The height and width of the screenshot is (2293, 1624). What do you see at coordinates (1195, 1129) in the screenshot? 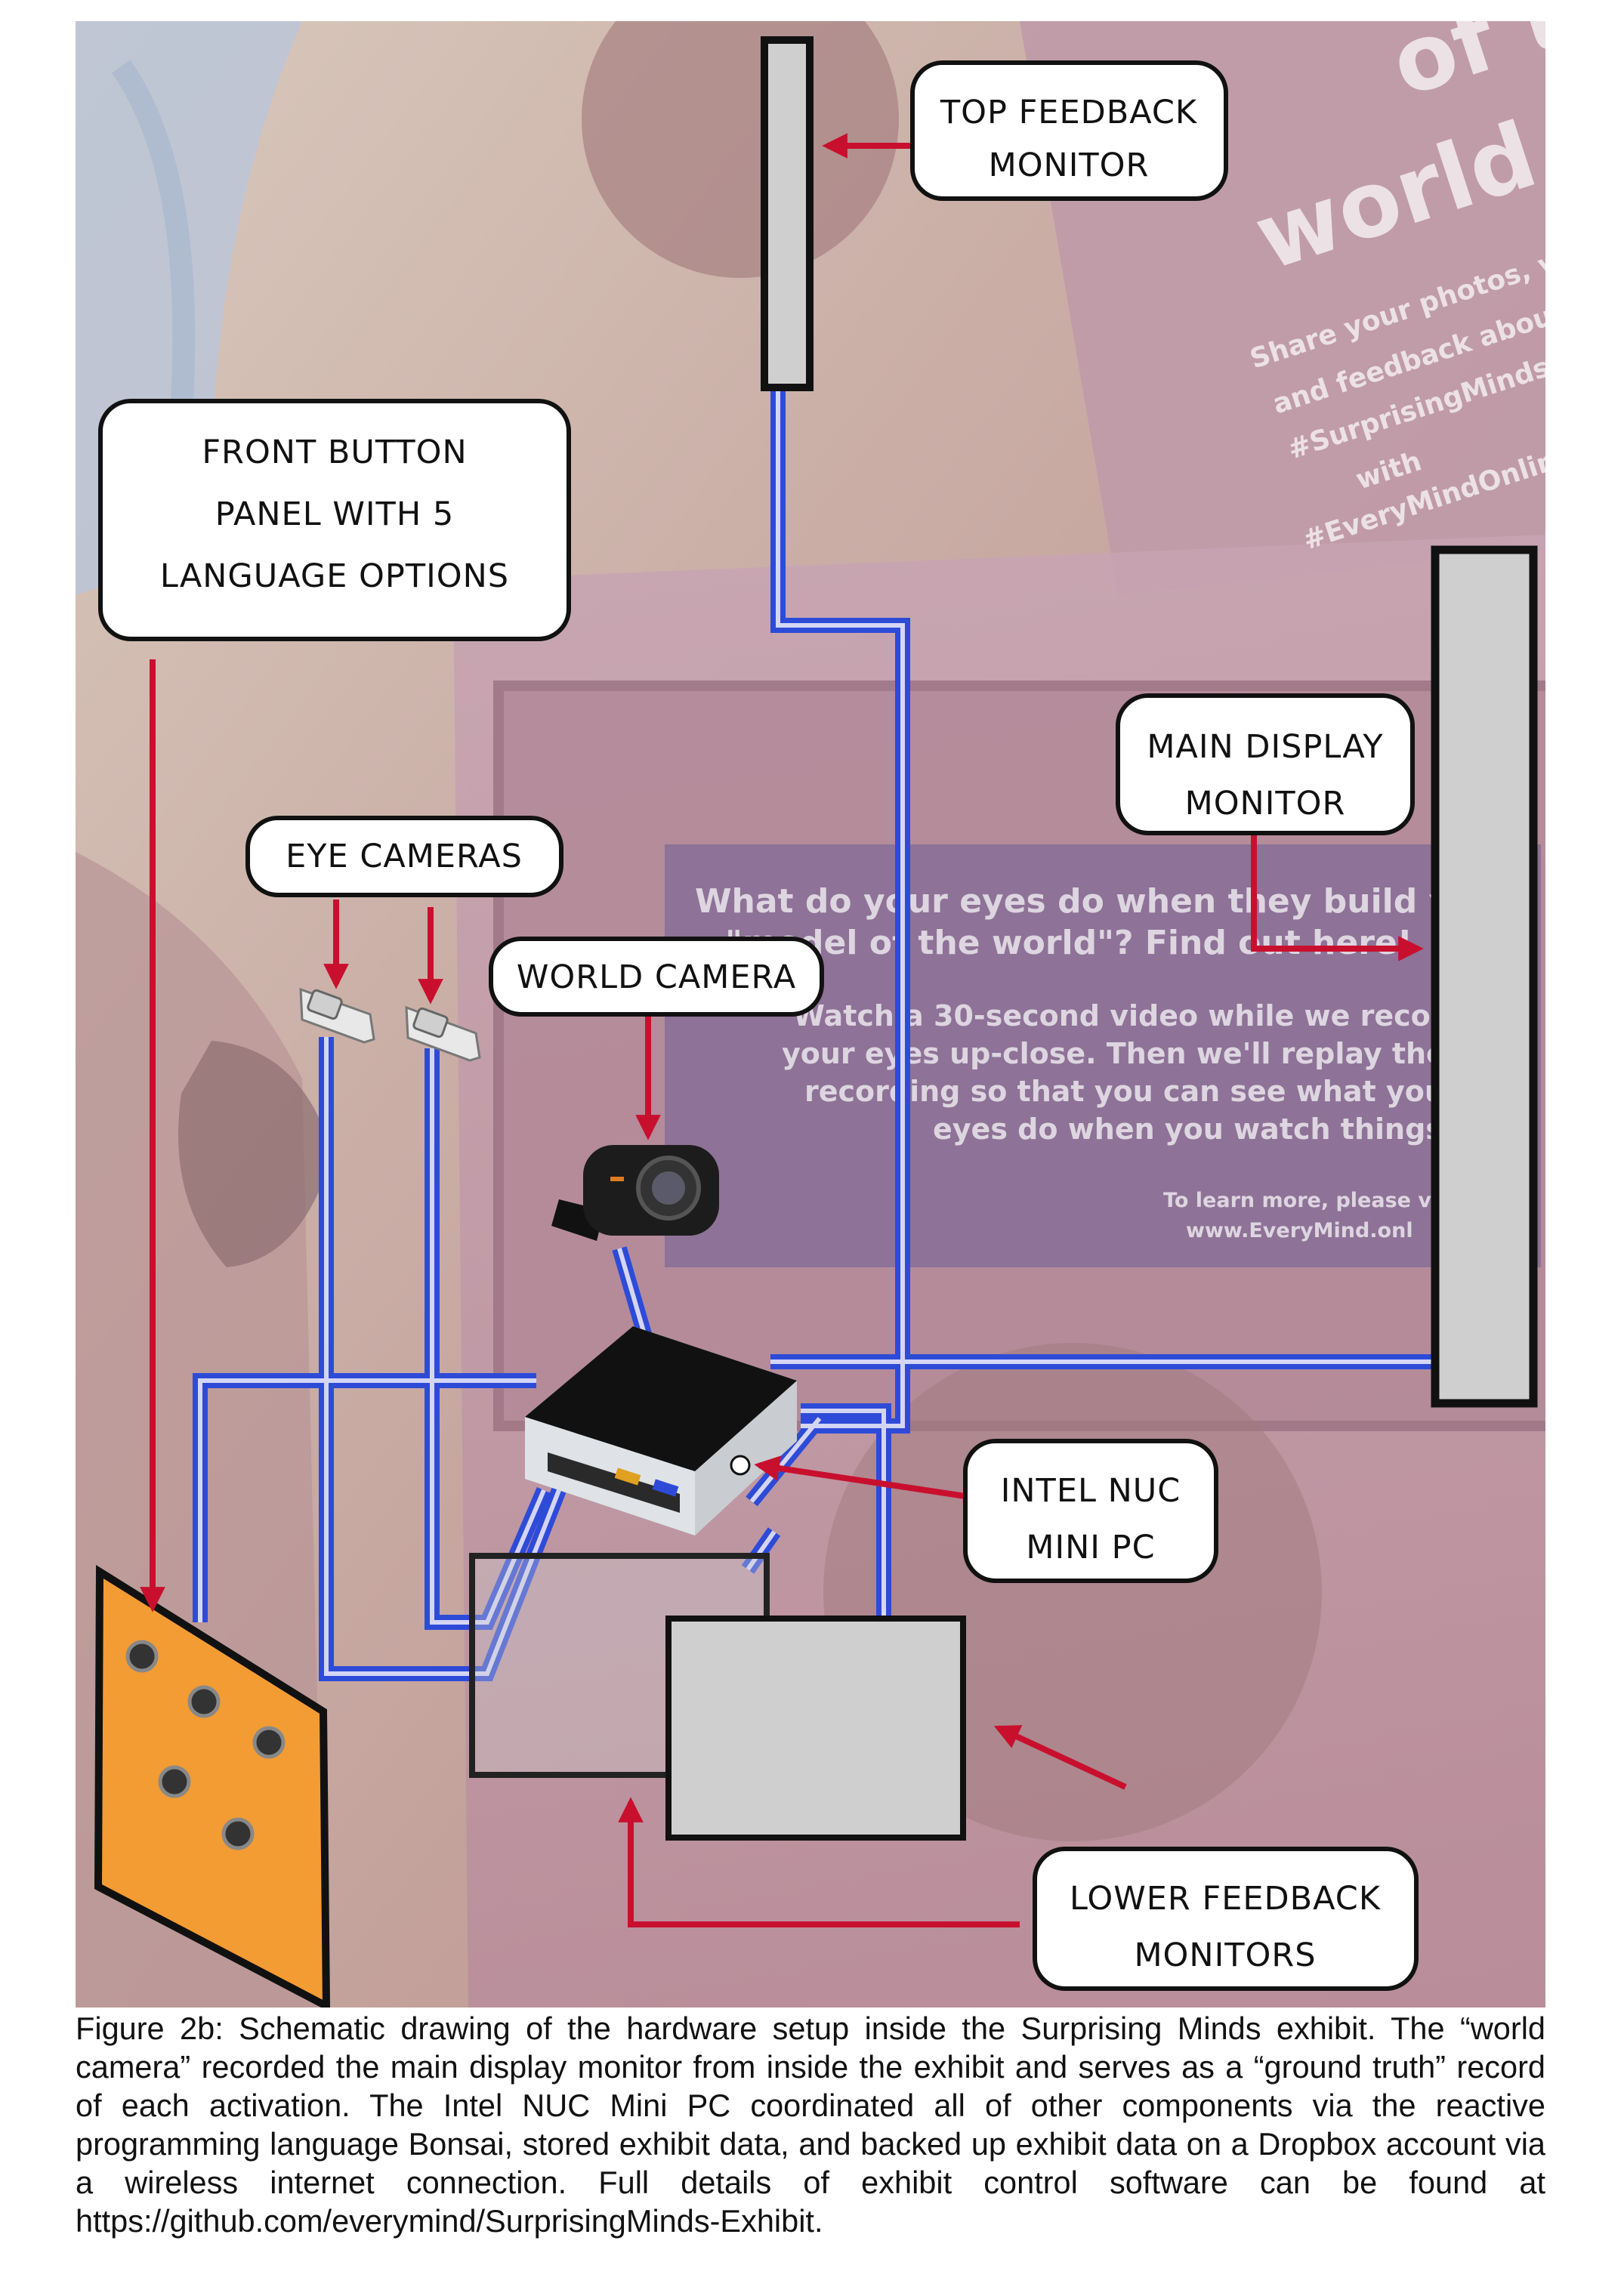
I see `screen-line: eyes do when you watch things!` at bounding box center [1195, 1129].